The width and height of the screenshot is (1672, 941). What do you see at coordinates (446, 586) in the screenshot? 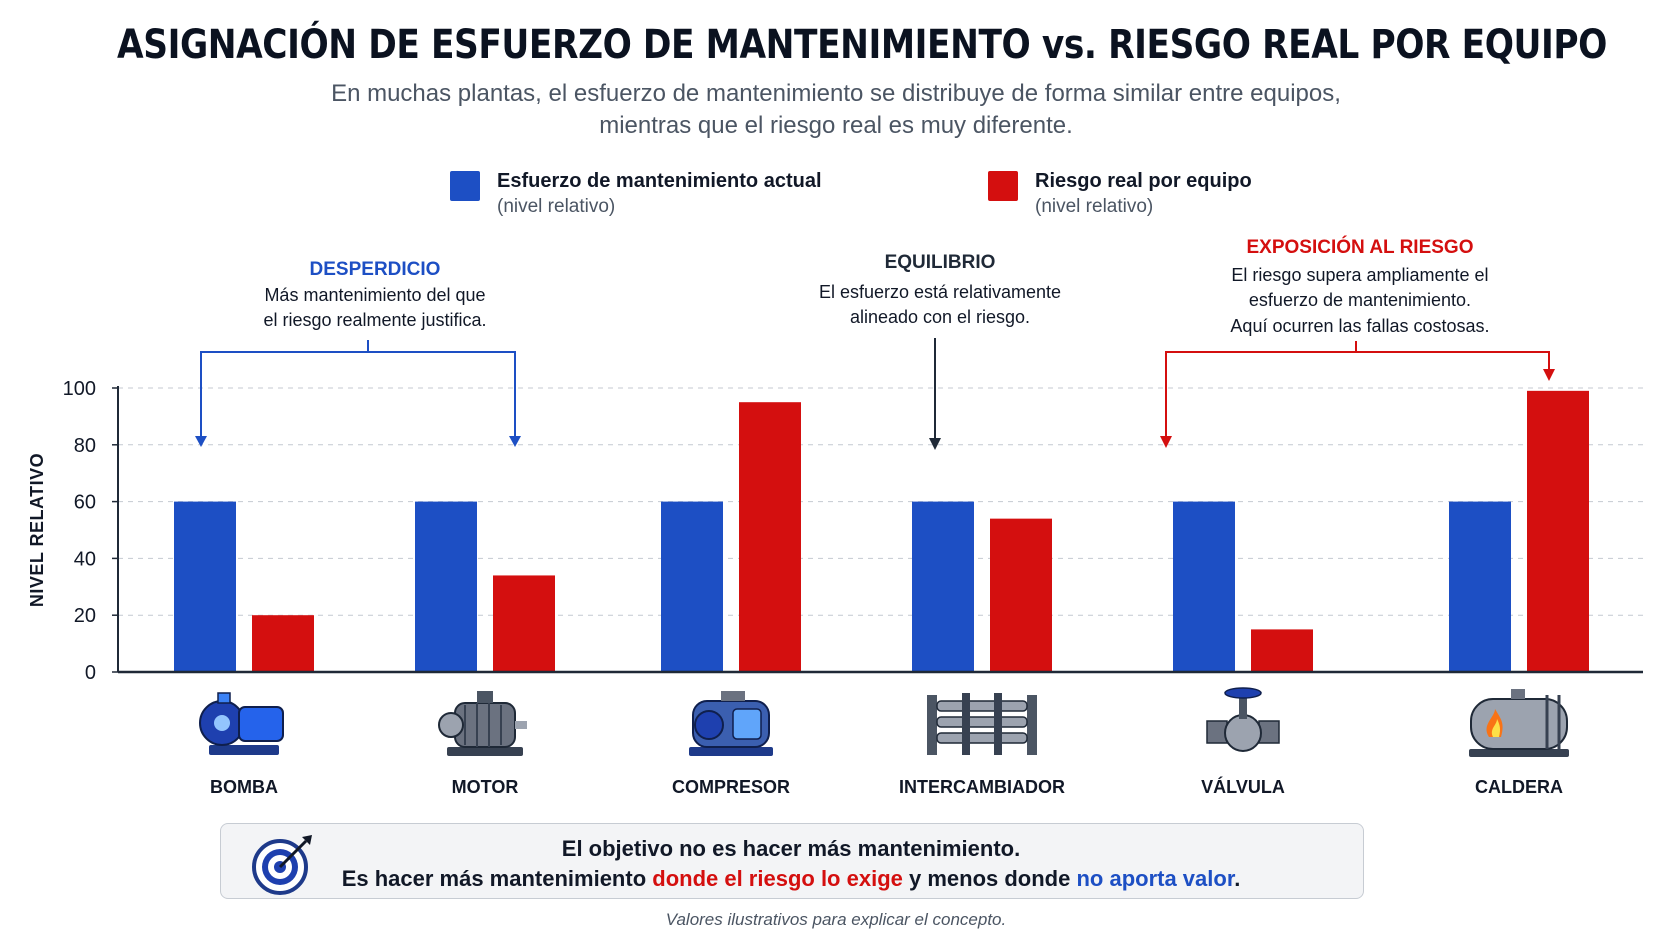
I see `bar-effort-motor` at bounding box center [446, 586].